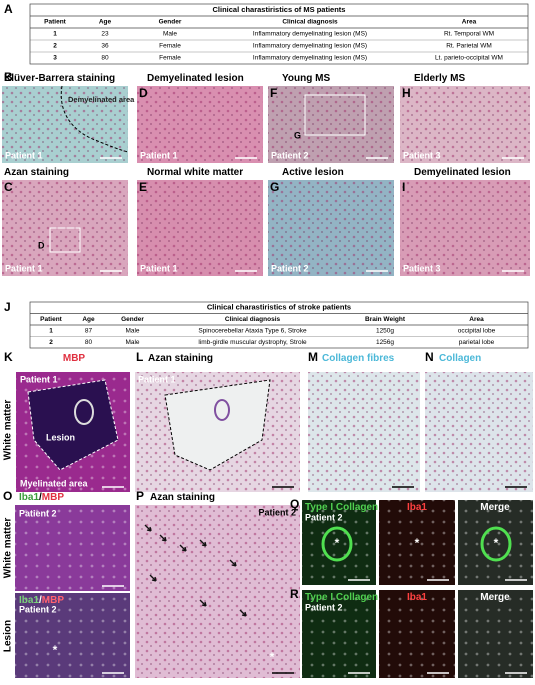 The image size is (535, 685). What do you see at coordinates (274, 187) in the screenshot?
I see `panel-label: G` at bounding box center [274, 187].